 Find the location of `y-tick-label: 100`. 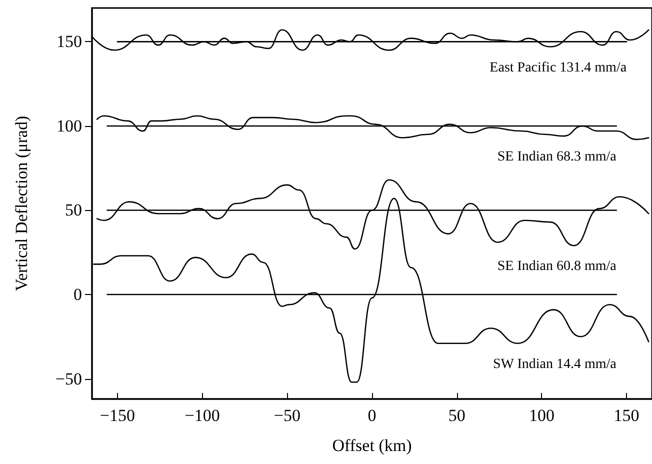

y-tick-label: 100 is located at coordinates (69, 126).